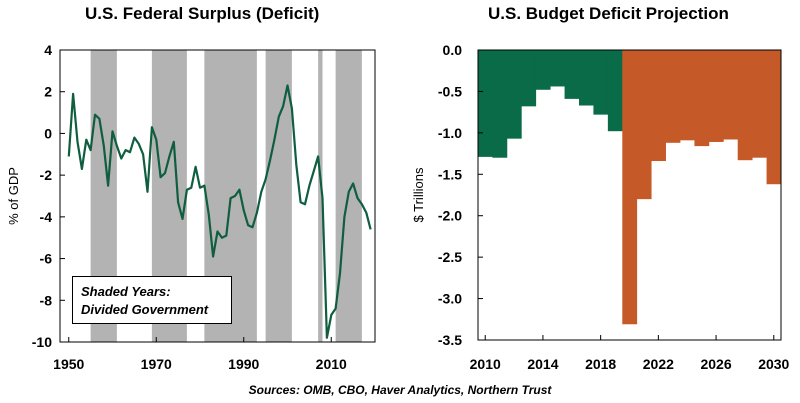 This screenshot has width=800, height=403. Describe the element at coordinates (716, 96) in the screenshot. I see `deficit-bar-2026` at that location.